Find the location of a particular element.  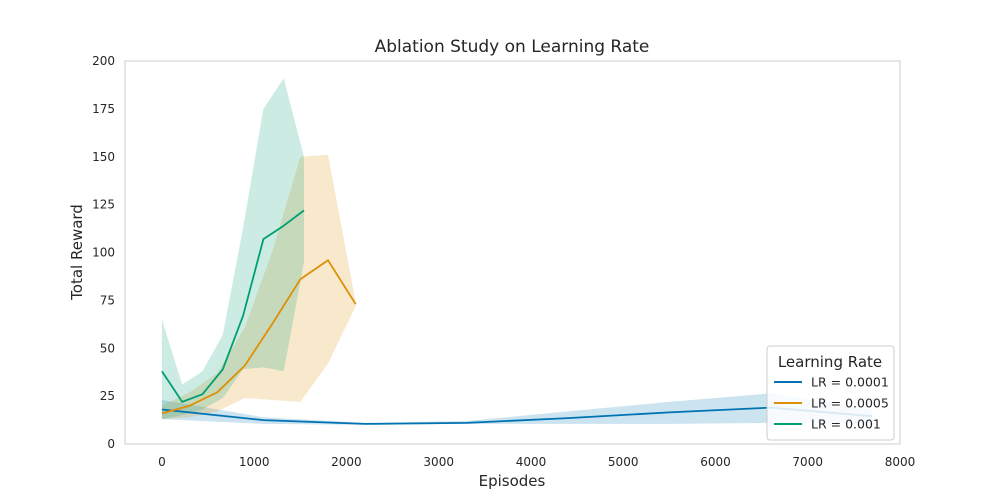

x-tick-label: 0 is located at coordinates (162, 462).